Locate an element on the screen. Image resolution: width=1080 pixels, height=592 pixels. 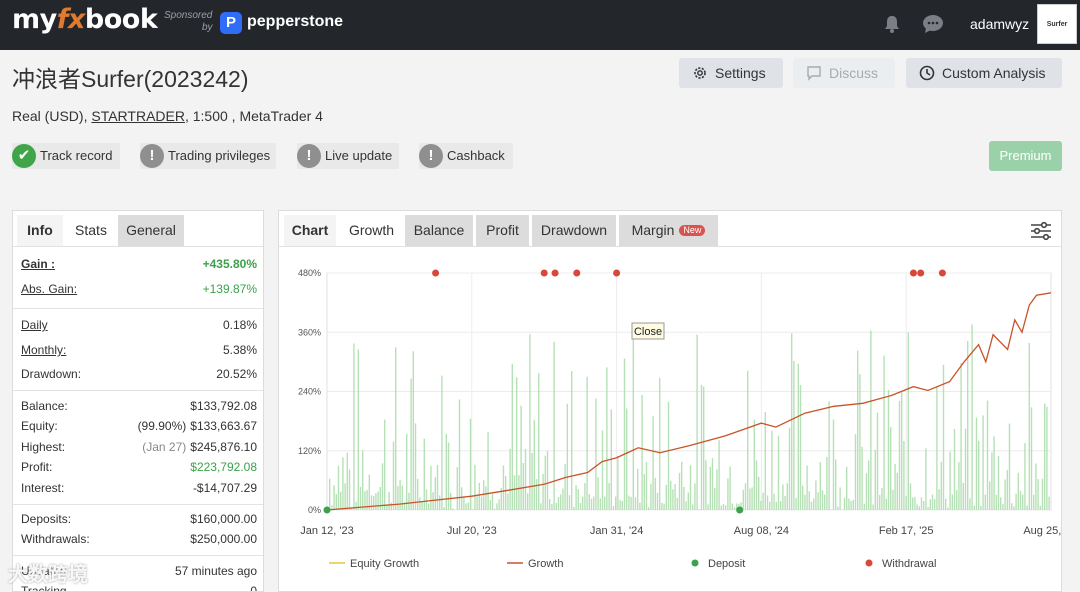
tab-stats: Stats is located at coordinates (91, 230).